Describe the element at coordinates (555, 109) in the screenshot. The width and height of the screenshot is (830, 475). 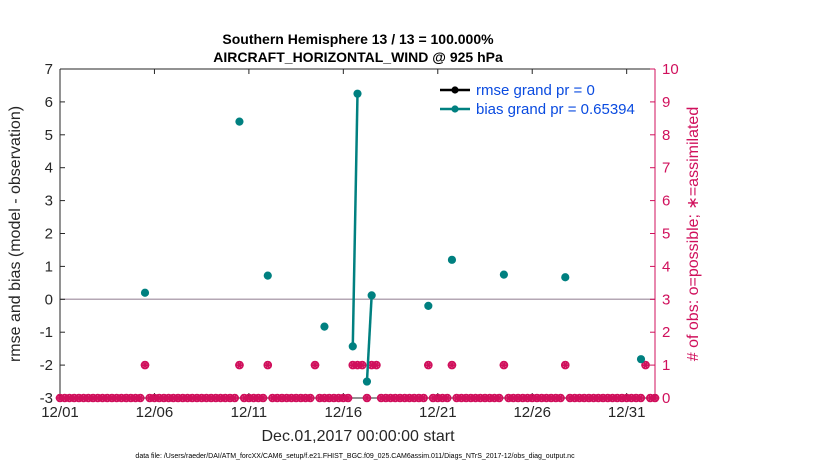
I see `legend-bias-label: bias grand pr = 0.65394` at that location.